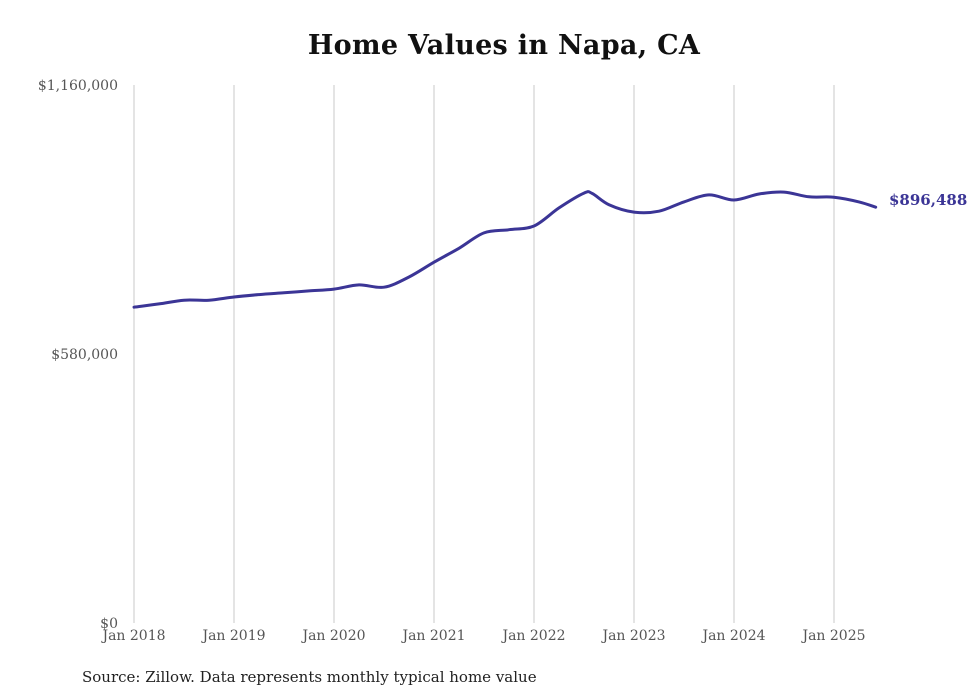 The image size is (980, 699). What do you see at coordinates (732, 636) in the screenshot?
I see `x-tick-label: Jan 2024` at bounding box center [732, 636].